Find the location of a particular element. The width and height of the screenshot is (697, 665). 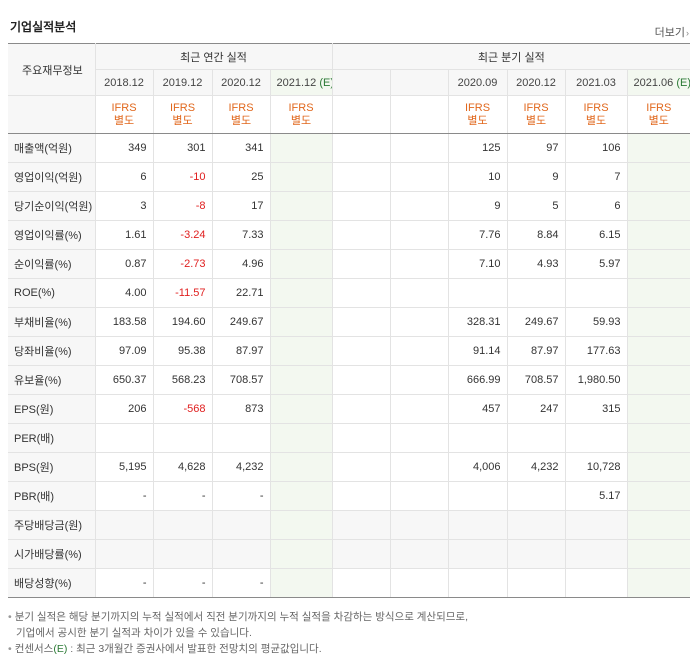

data-cell: 95.38 is located at coordinates (182, 351).